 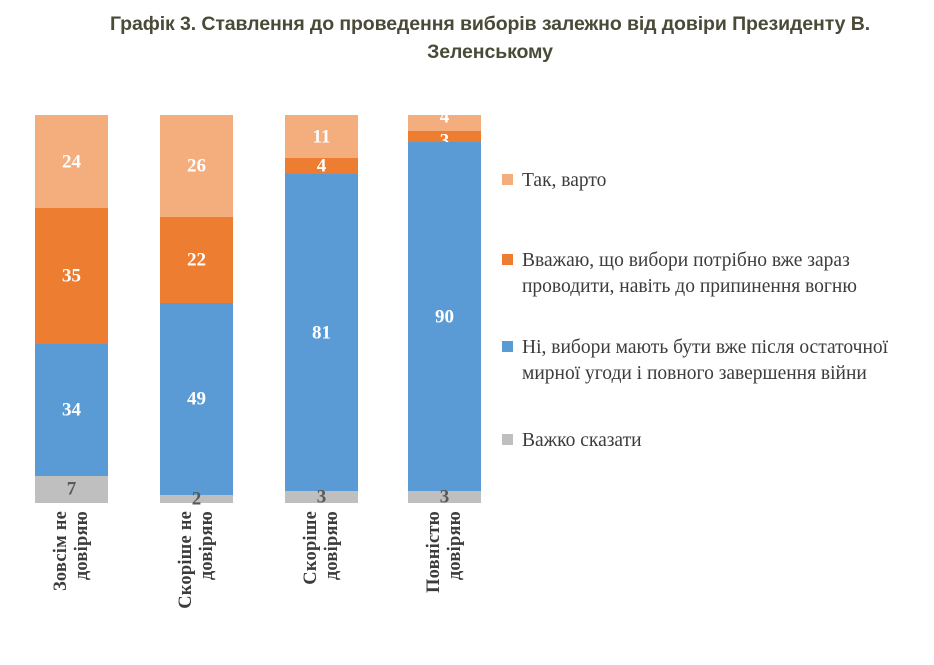 I want to click on bar-stack: 24 35 34 7, so click(x=71, y=309).